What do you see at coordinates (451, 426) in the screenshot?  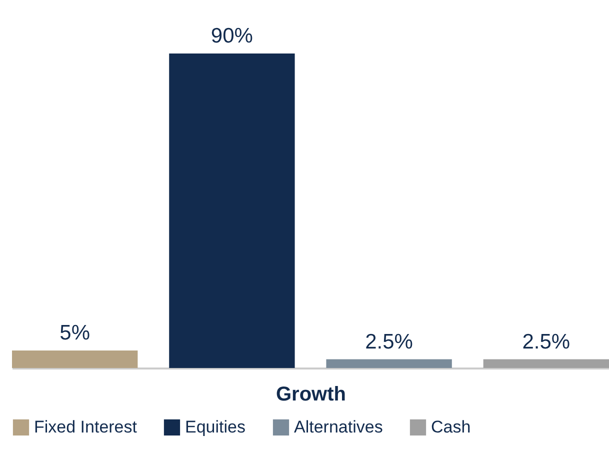 I see `legend-label: Cash` at bounding box center [451, 426].